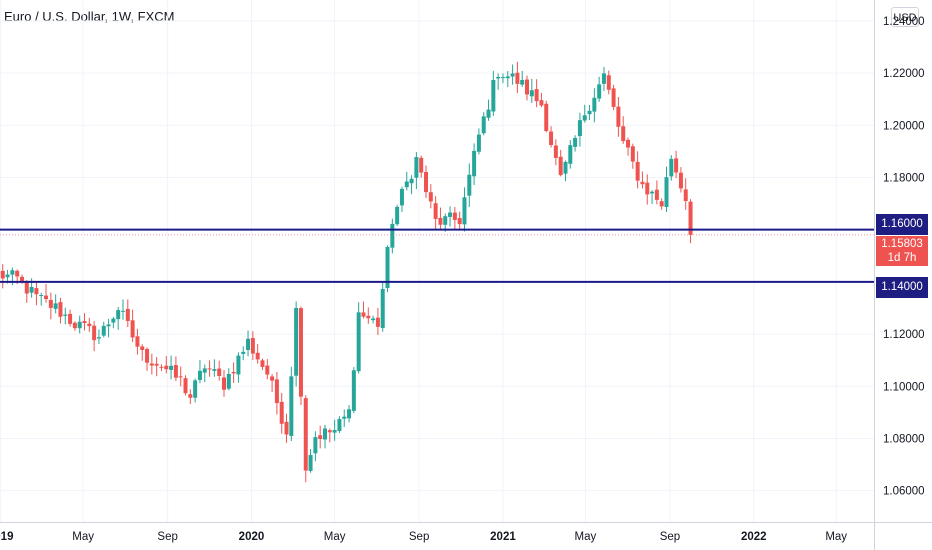 The image size is (932, 550). I want to click on last-price-tag: 1.15803 1d 7h, so click(902, 251).